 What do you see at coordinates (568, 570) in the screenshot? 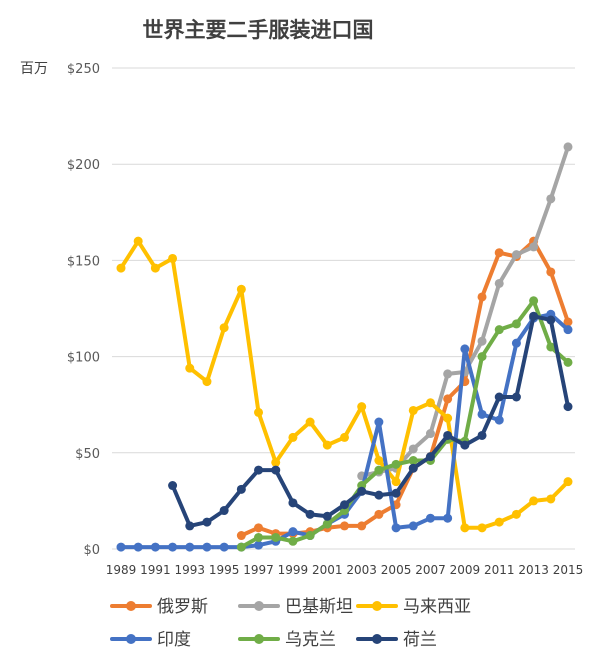
I see `x-tick-label: 2015` at bounding box center [568, 570].